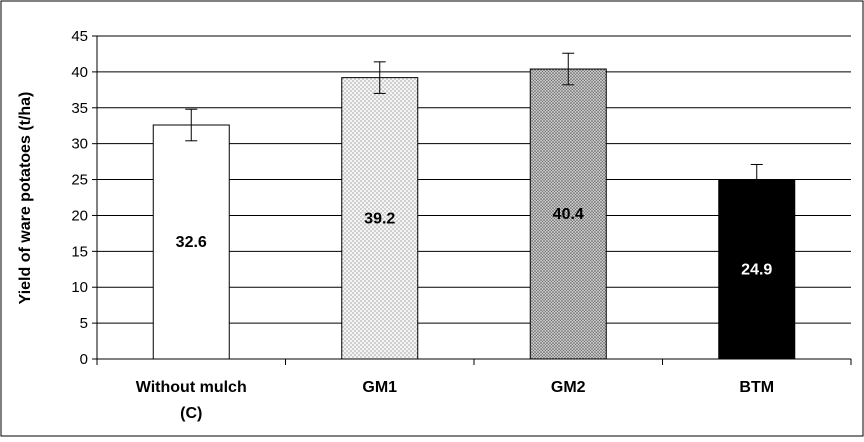 The image size is (864, 442). Describe the element at coordinates (84, 323) in the screenshot. I see `y-tick-label: 5` at that location.